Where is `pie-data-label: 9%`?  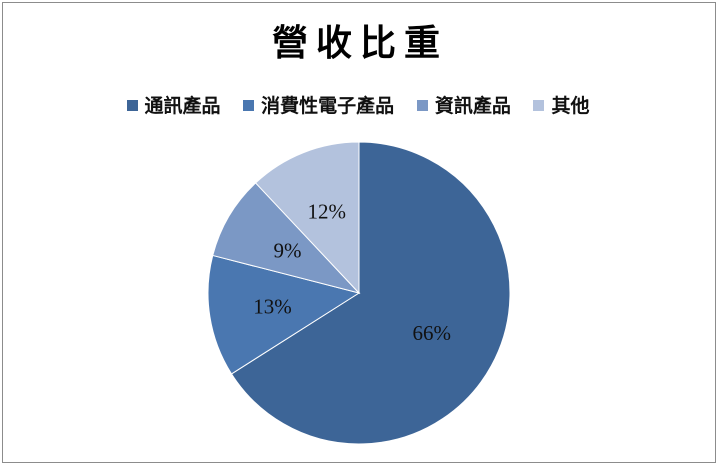 pie-data-label: 9% is located at coordinates (288, 251).